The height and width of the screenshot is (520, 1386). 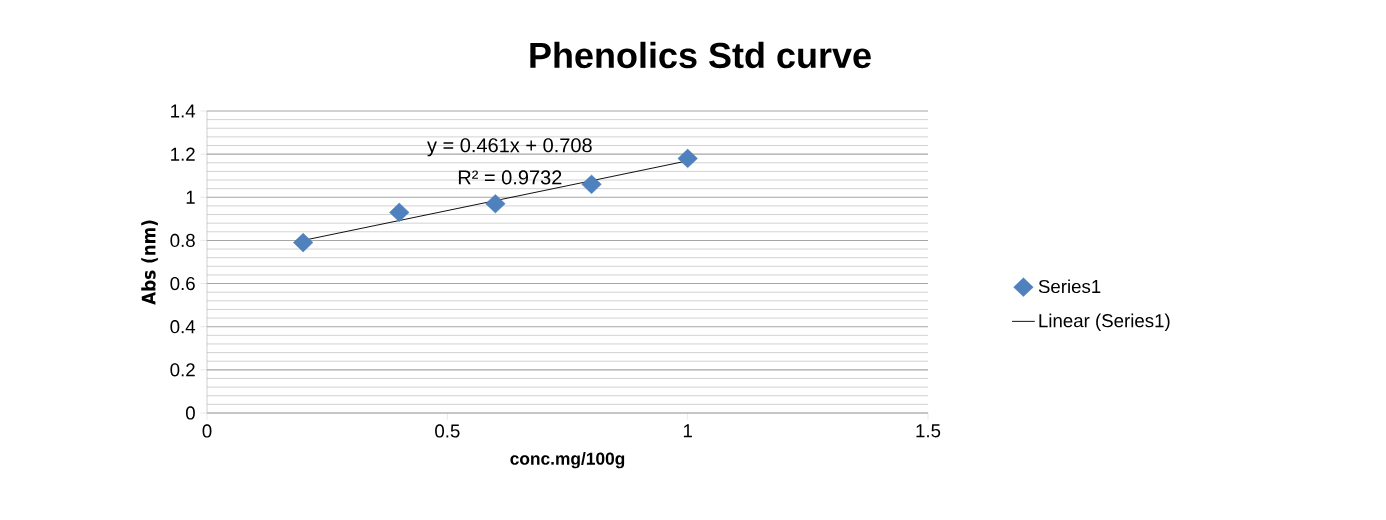 I want to click on y-axis-title: Abs (nm), so click(x=149, y=262).